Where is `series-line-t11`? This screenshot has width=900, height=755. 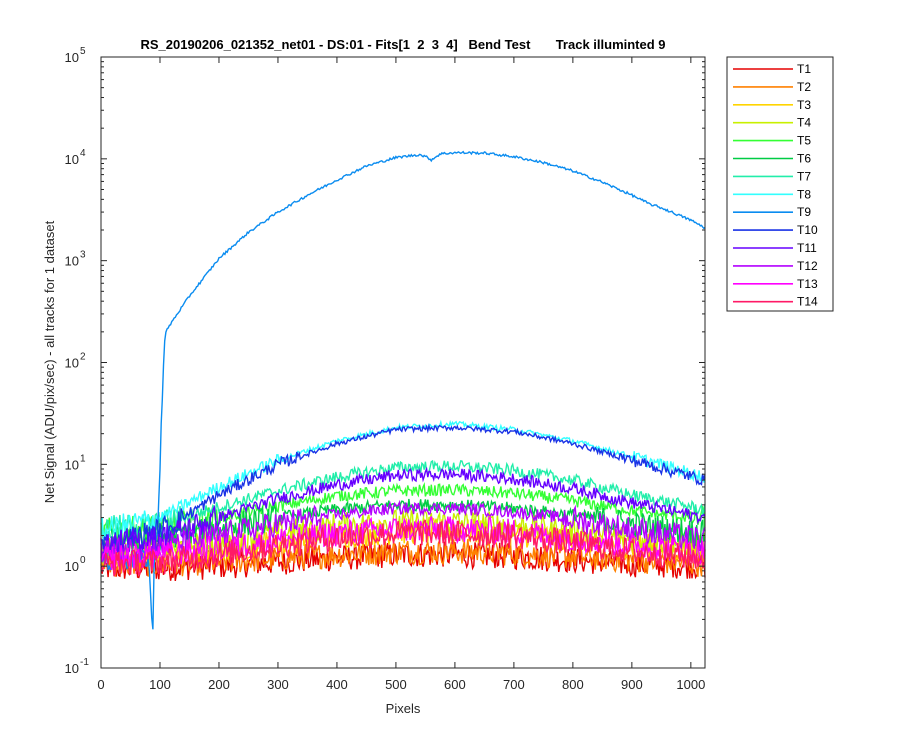 series-line-t11 is located at coordinates (403, 512).